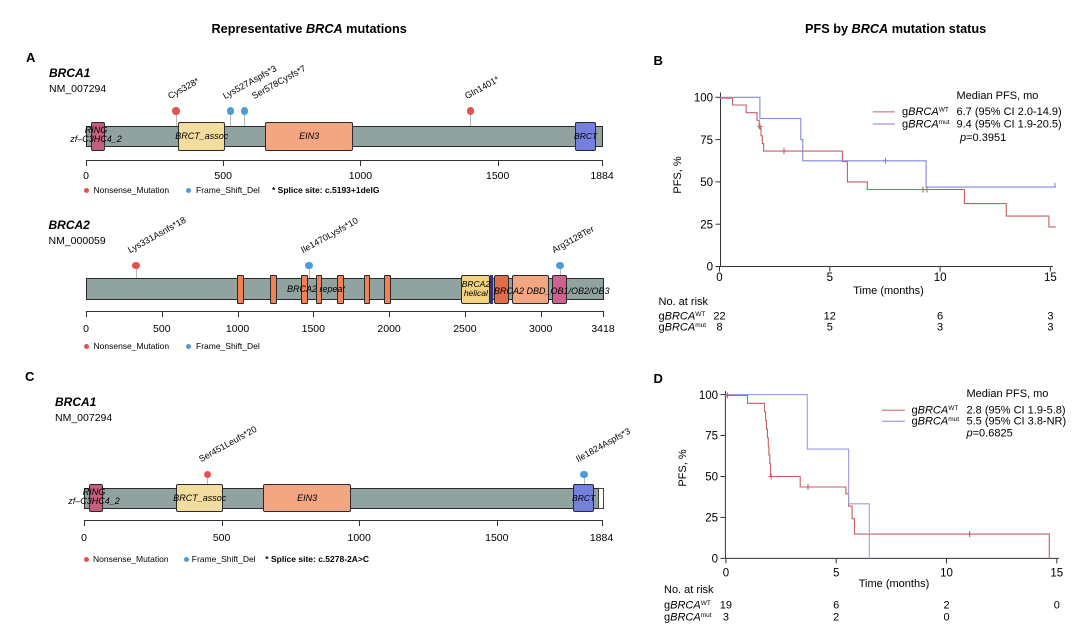  Describe the element at coordinates (989, 433) in the screenshot. I see `svg-text: p=0.6825` at that location.